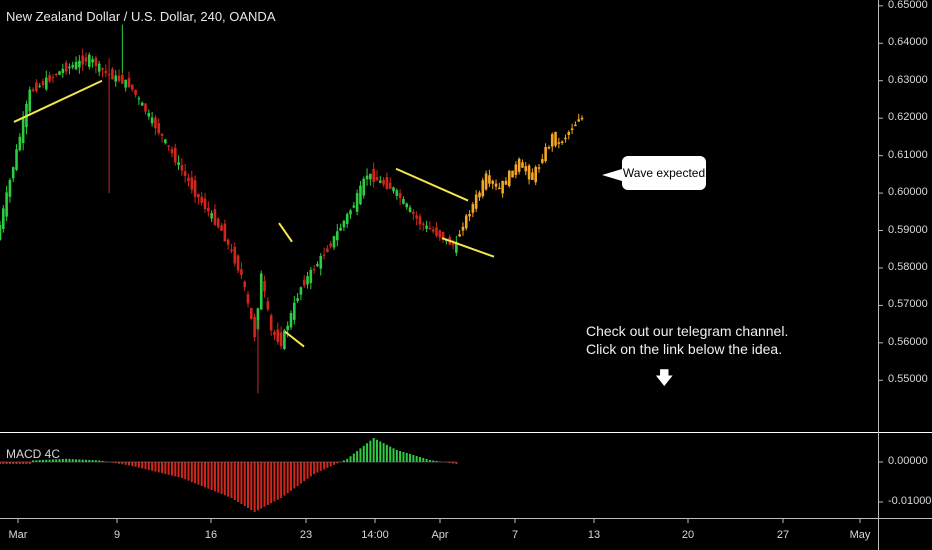 The height and width of the screenshot is (550, 932). I want to click on price-tick-label: 0.56000, so click(908, 341).